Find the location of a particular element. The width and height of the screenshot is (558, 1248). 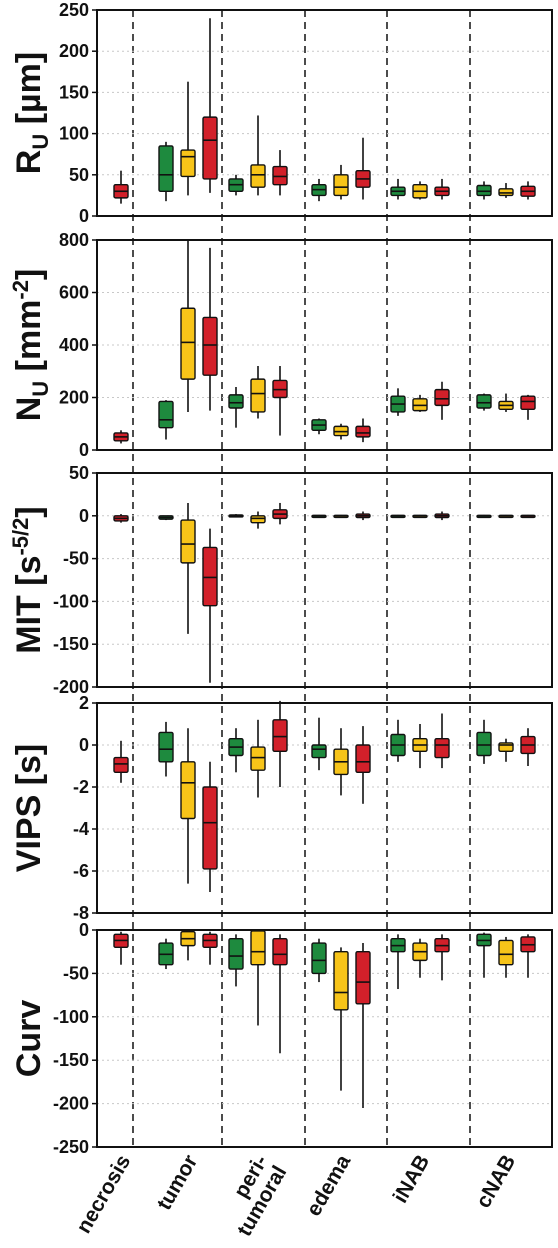

y-axis-label: Curv is located at coordinates (29, 1039).